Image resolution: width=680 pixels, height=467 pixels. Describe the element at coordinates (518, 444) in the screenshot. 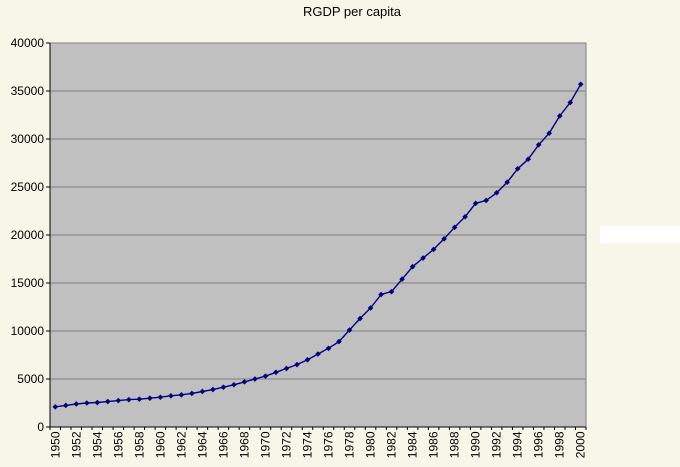

I see `x-tick-label: 1994` at that location.